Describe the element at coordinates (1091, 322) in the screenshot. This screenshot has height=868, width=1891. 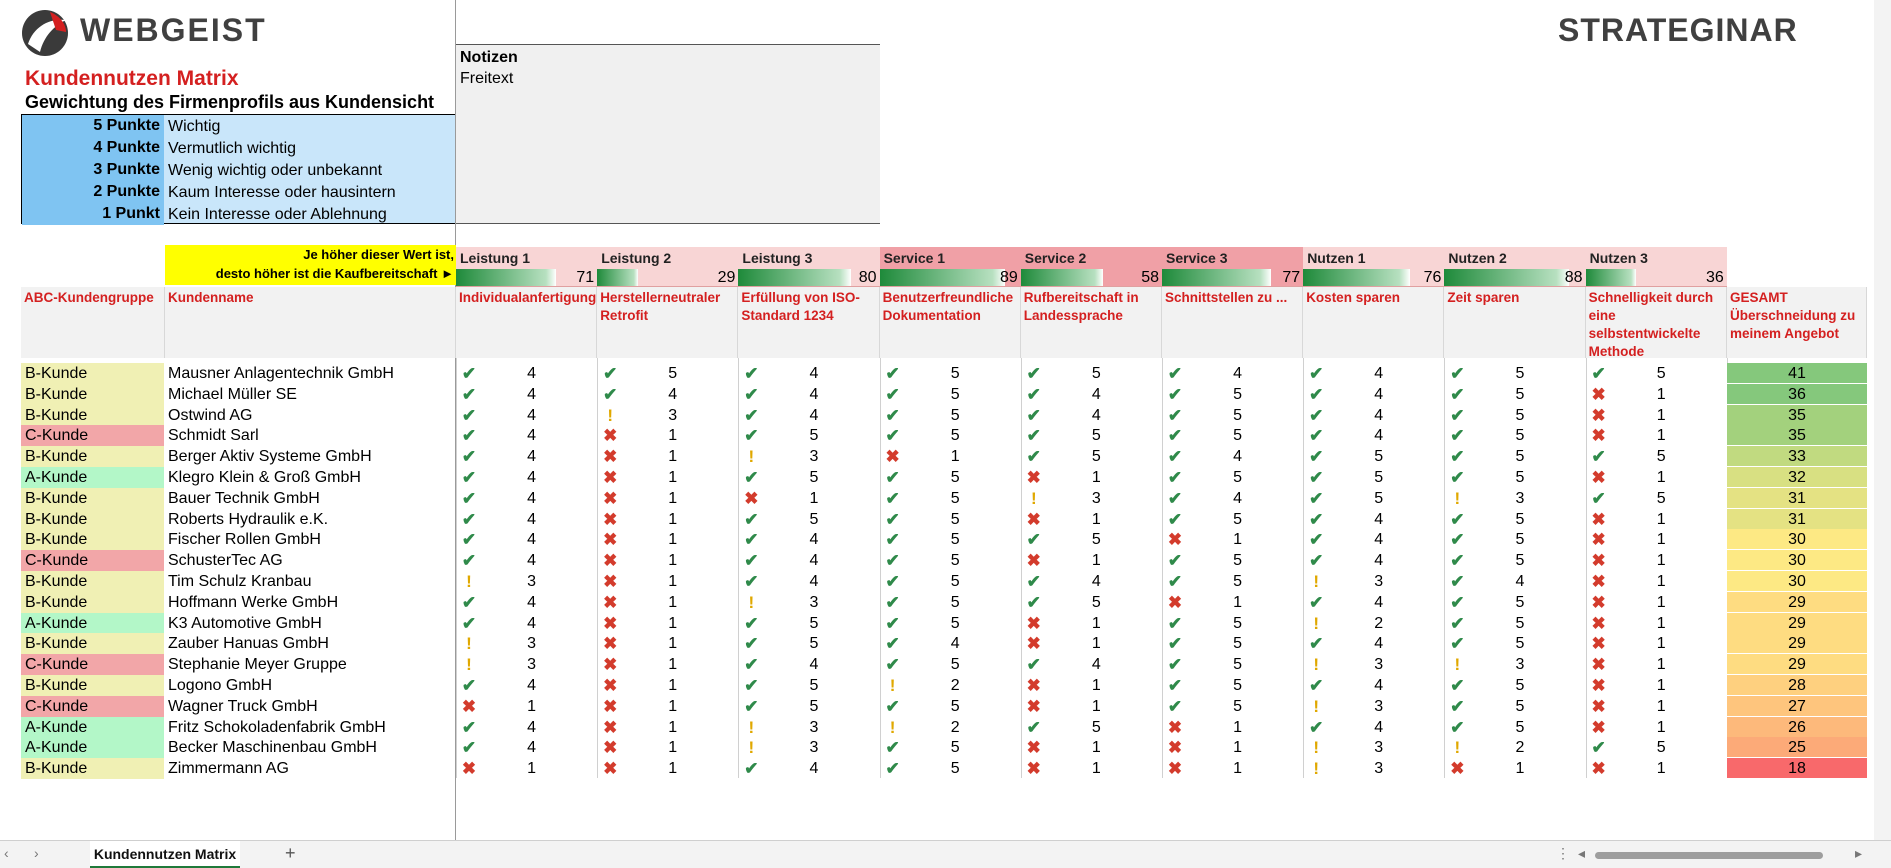
I see `criteria-detail: Rufbereitschaft in Landessprache` at that location.